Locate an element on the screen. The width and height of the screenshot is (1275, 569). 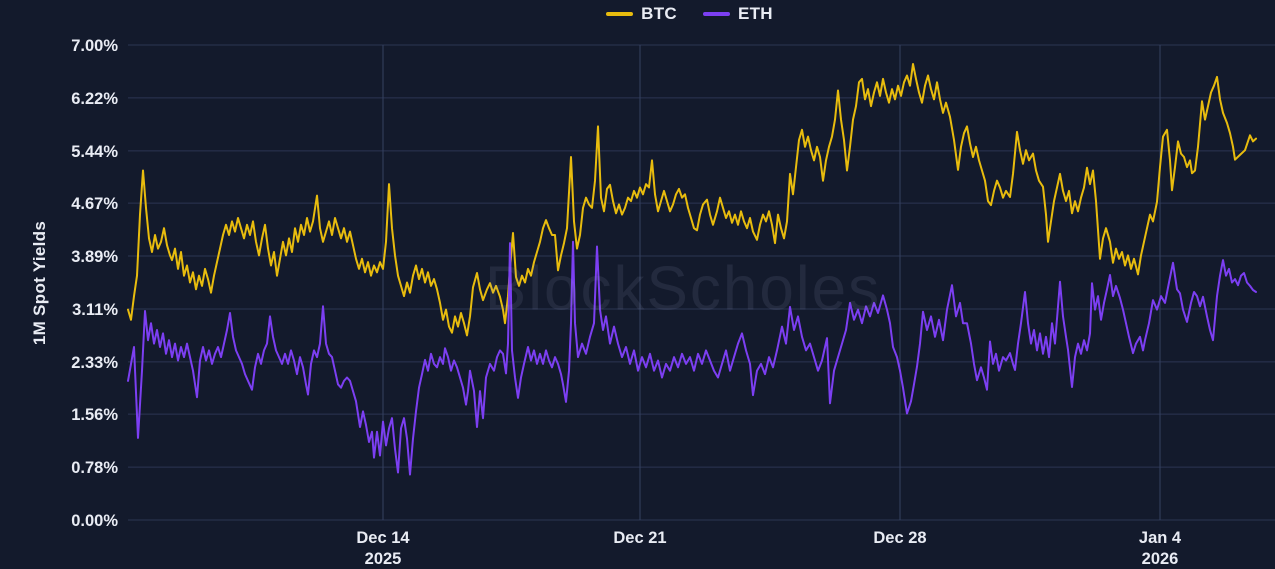
y-tick-label: 2.33% is located at coordinates (94, 363).